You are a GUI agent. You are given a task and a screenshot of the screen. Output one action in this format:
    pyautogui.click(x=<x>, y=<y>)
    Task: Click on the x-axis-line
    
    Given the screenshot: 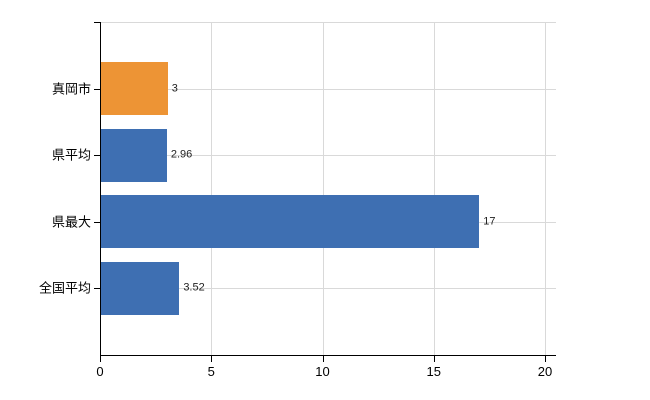 What is the action you would take?
    pyautogui.click(x=328, y=355)
    